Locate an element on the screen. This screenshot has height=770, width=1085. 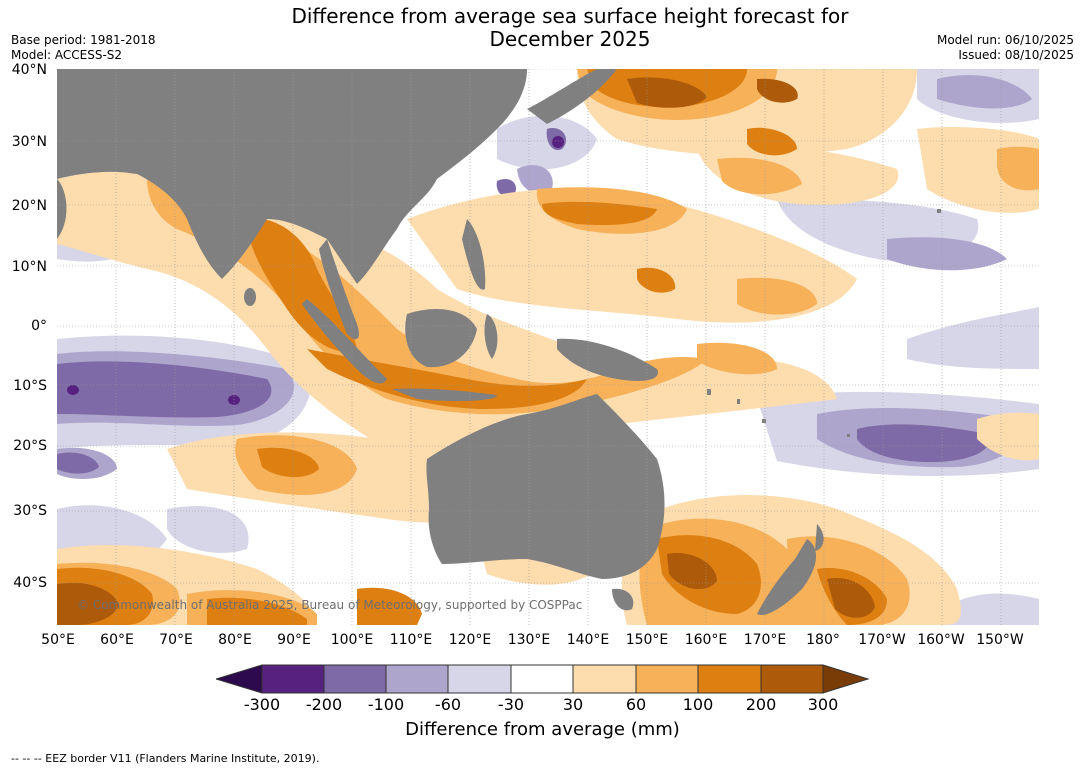
lon-label-120e: 120°E is located at coordinates (470, 640).